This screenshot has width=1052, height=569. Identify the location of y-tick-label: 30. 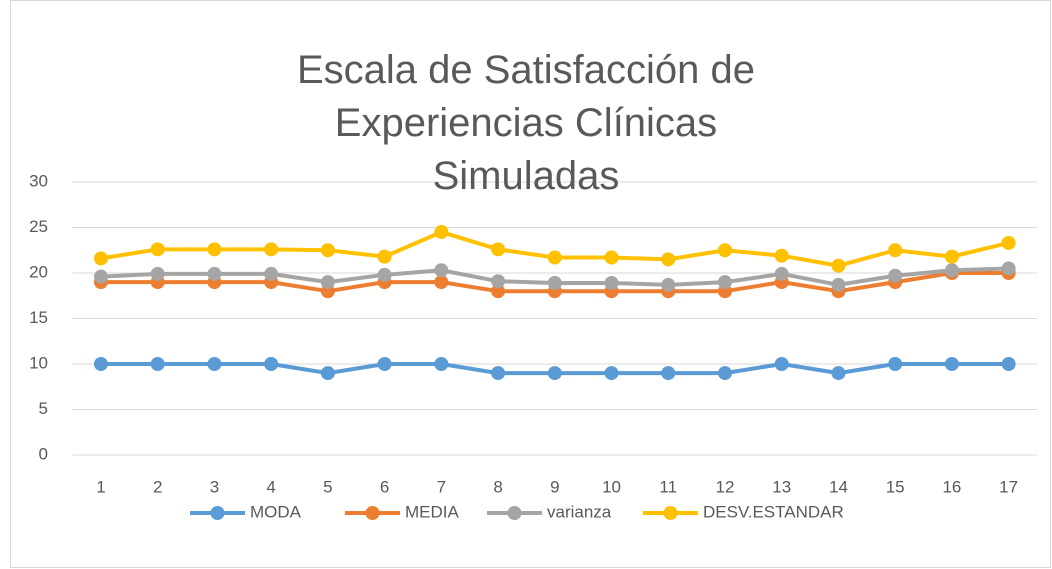
(38, 180).